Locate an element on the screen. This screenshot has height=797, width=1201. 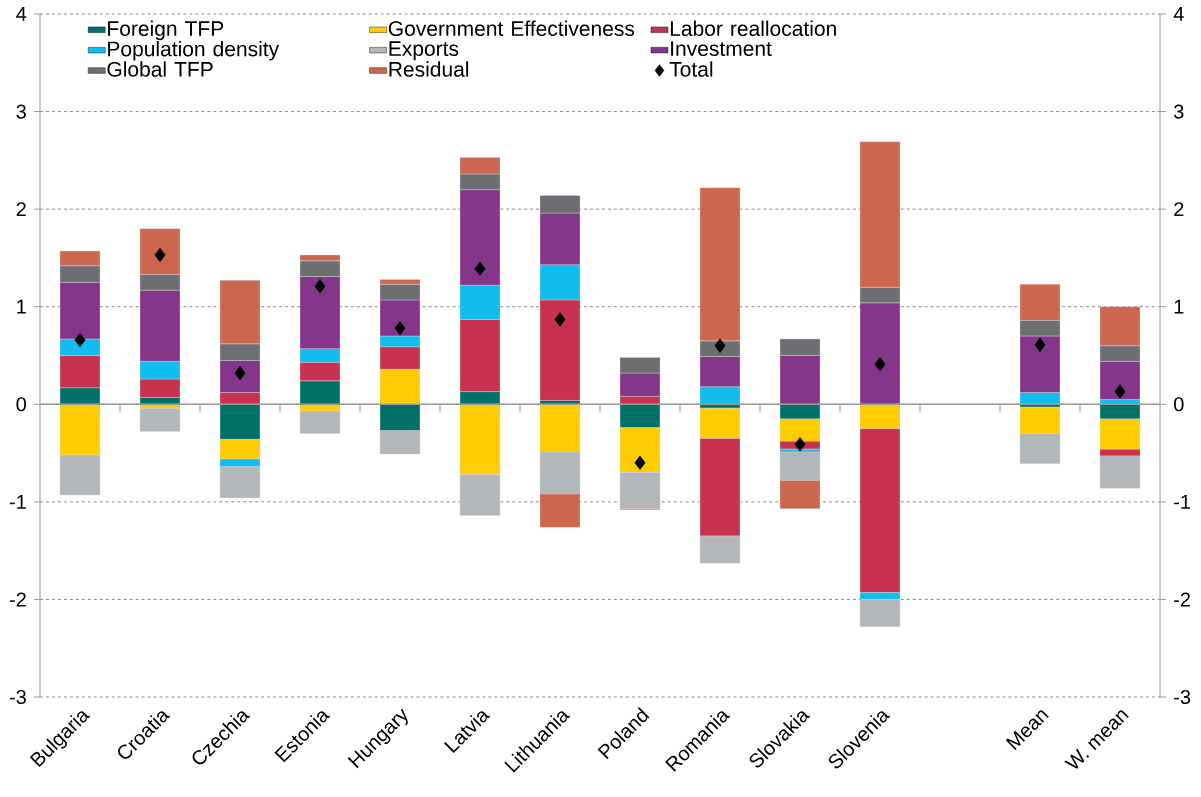
y-tick-label: -3 is located at coordinates (17, 697).